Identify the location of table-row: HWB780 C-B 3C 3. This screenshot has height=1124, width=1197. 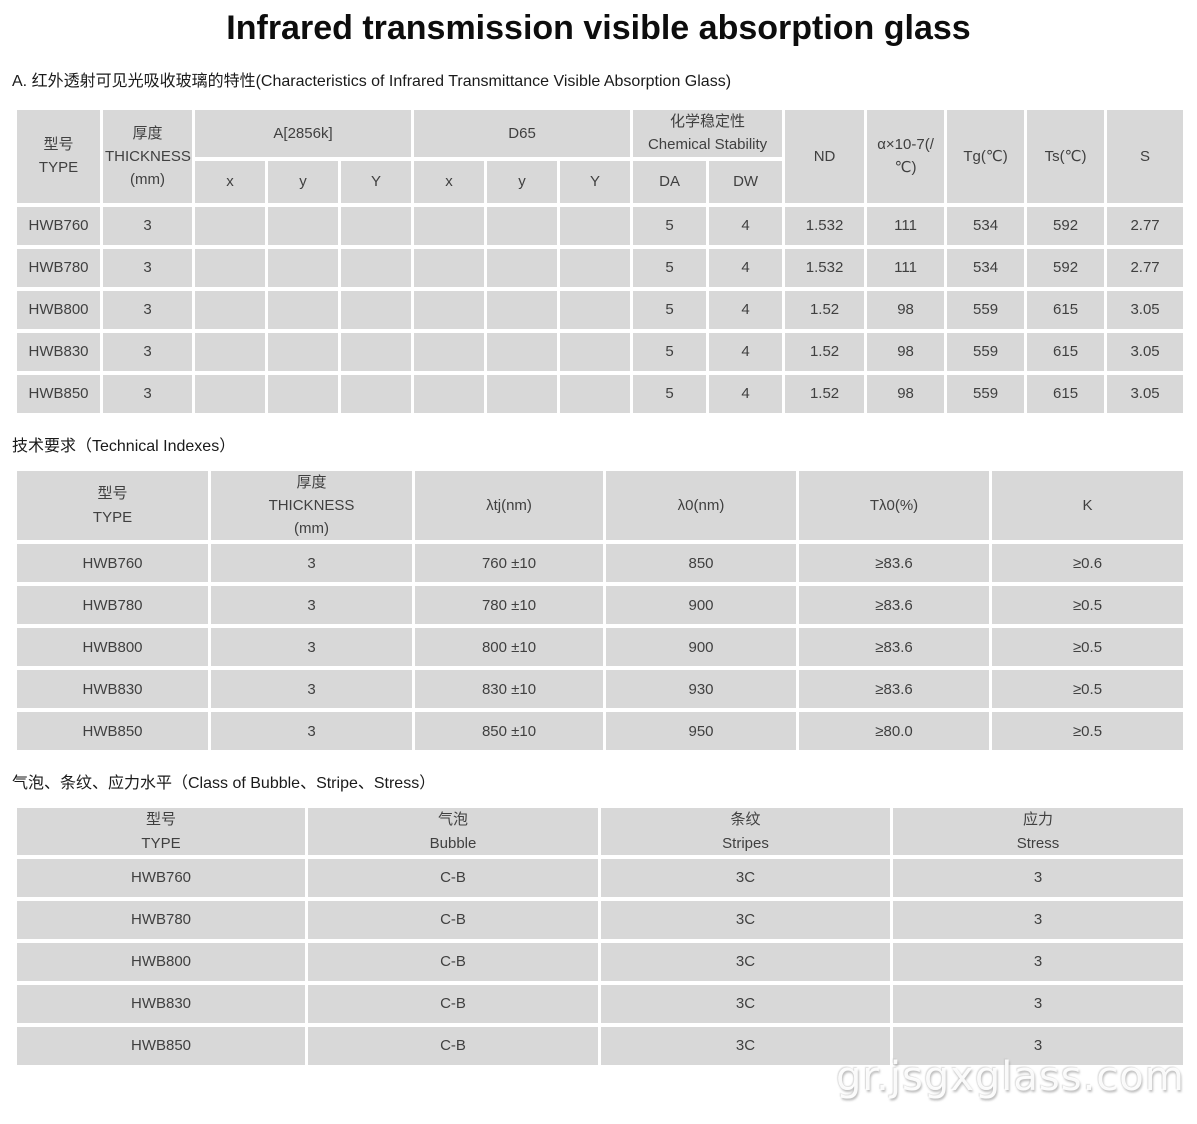
(600, 919).